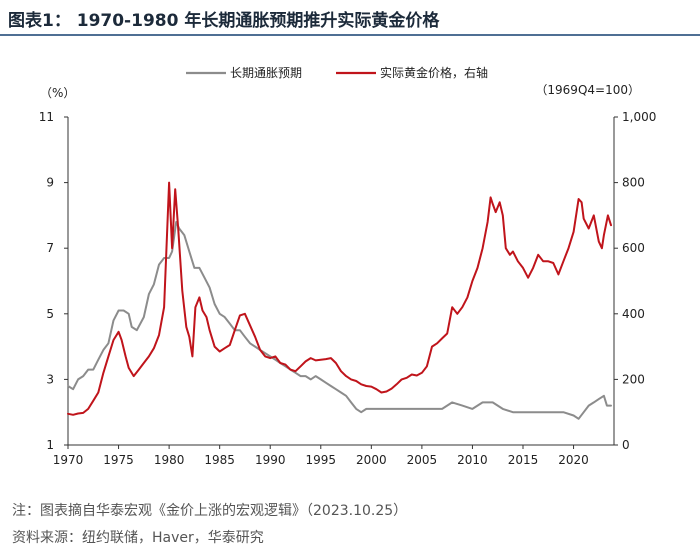 This screenshot has height=556, width=700. Describe the element at coordinates (57, 93) in the screenshot. I see `left-axis-unit: （%）` at that location.